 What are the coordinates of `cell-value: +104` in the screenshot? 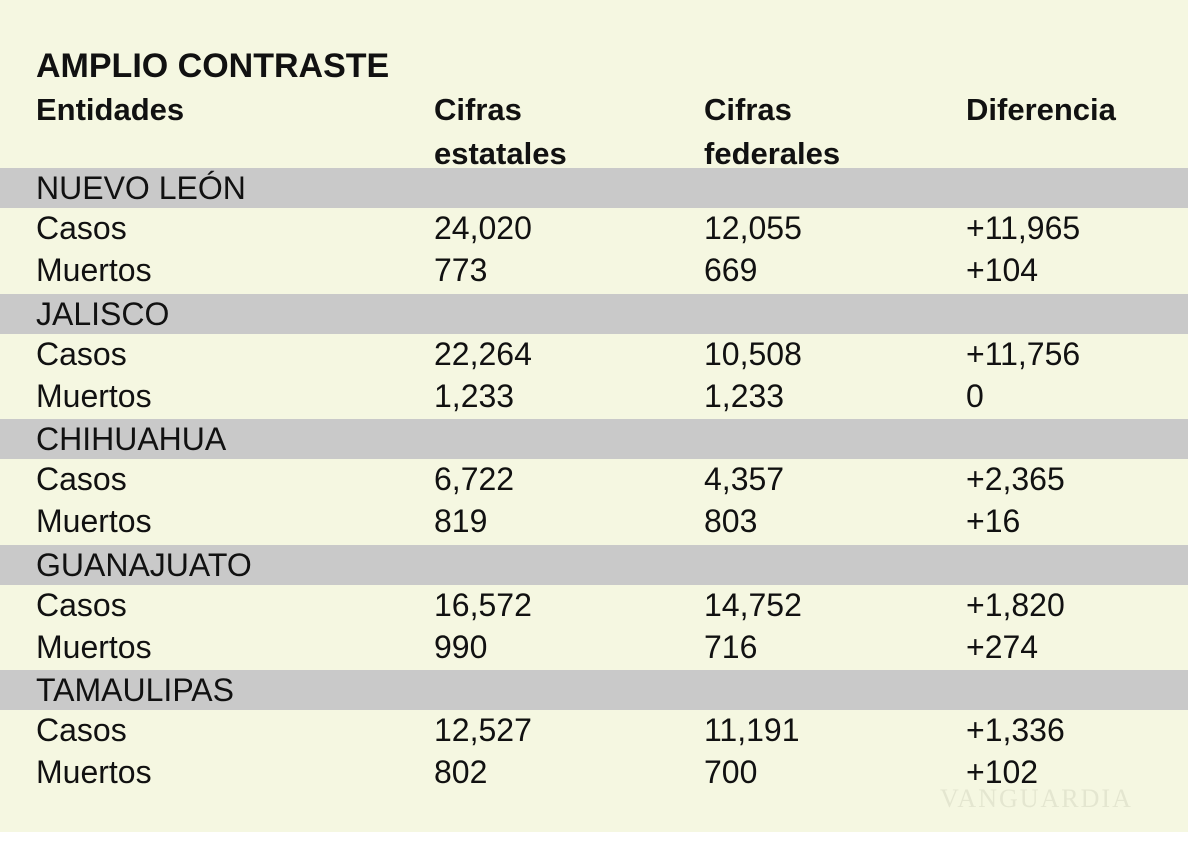 It's located at (1002, 270).